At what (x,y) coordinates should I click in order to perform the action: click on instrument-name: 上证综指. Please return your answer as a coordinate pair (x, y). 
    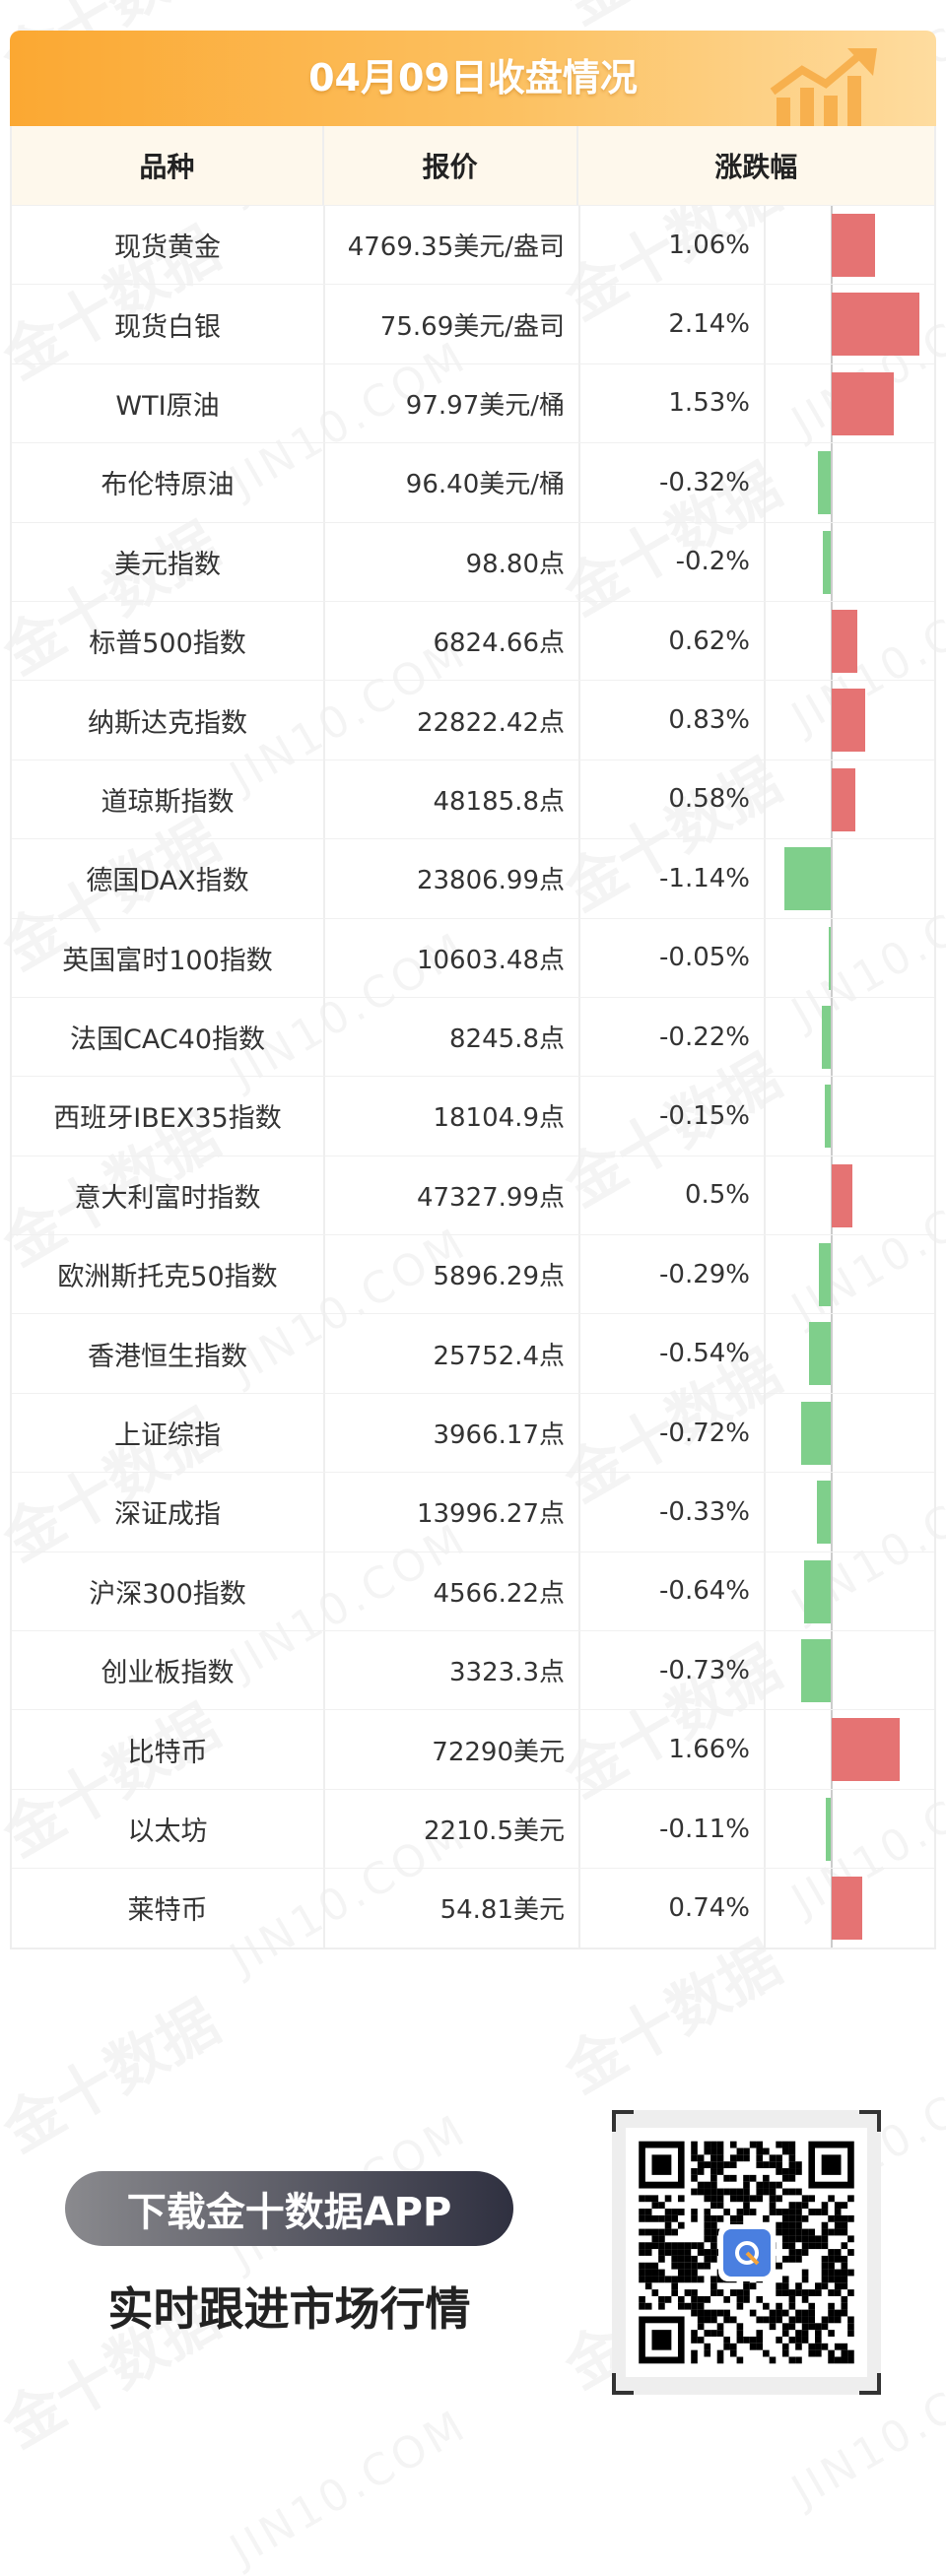
    Looking at the image, I should click on (168, 1433).